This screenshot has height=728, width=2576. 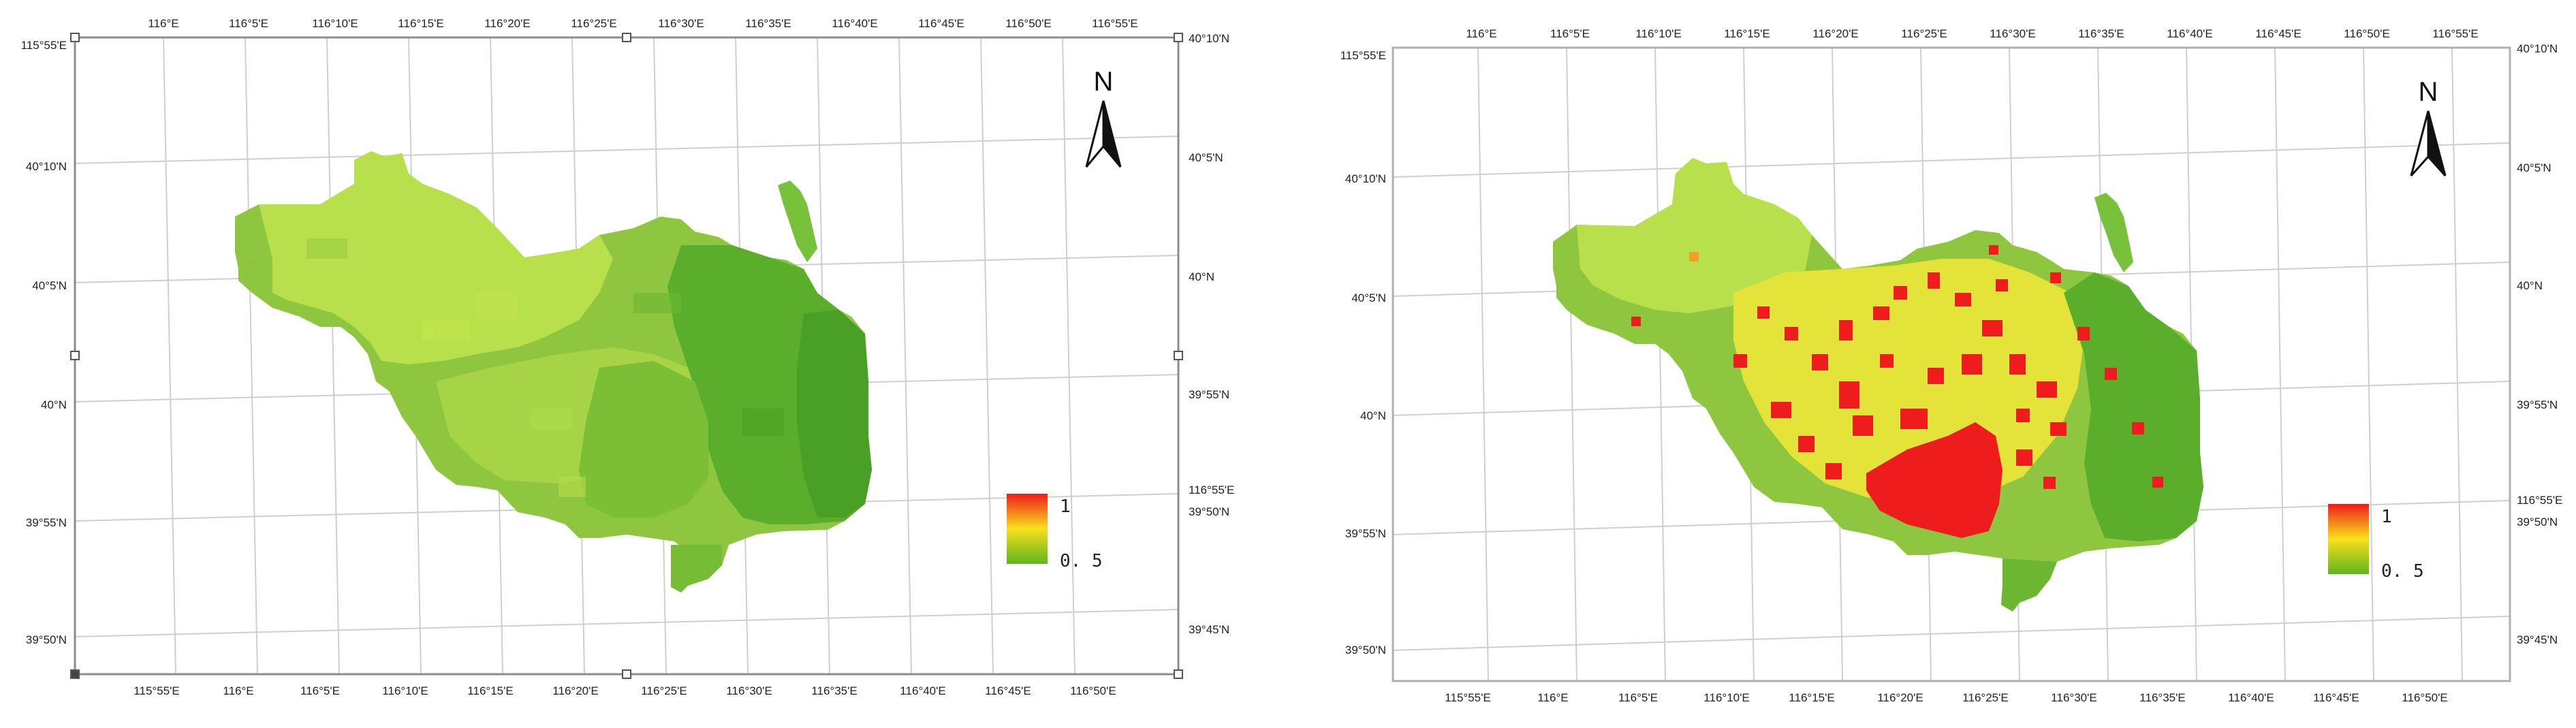 What do you see at coordinates (2101, 33) in the screenshot?
I see `top-label-b: 116°35'E` at bounding box center [2101, 33].